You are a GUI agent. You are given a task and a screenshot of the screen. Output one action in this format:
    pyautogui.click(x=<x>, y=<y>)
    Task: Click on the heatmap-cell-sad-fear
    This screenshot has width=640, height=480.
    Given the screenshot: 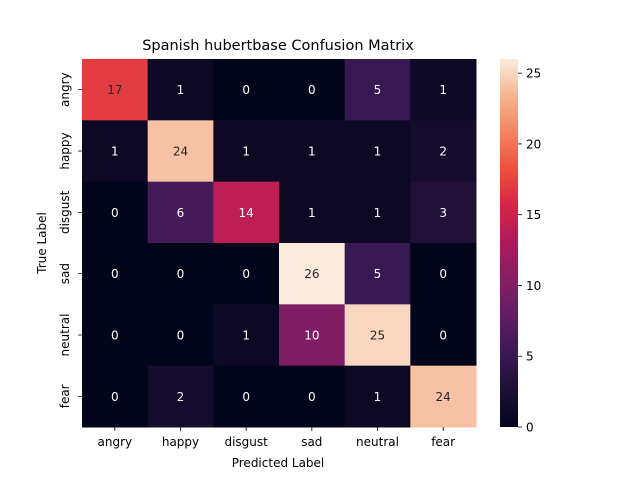 What is the action you would take?
    pyautogui.click(x=443, y=274)
    